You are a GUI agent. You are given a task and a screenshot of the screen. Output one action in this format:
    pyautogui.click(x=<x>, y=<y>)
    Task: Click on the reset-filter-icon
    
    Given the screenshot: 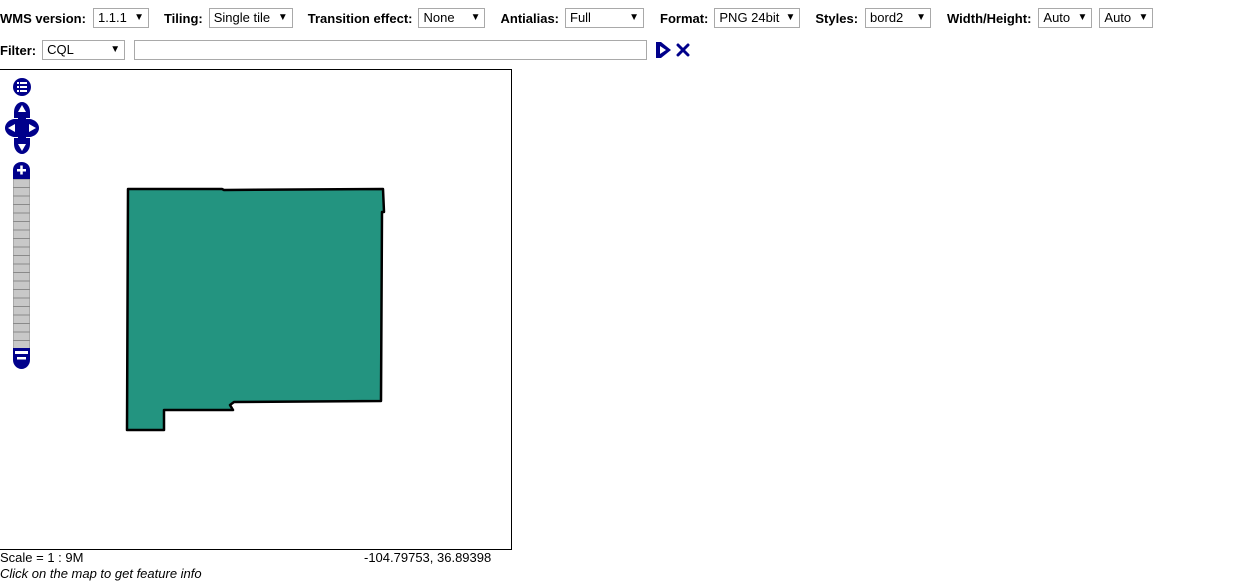 What is the action you would take?
    pyautogui.click(x=683, y=50)
    